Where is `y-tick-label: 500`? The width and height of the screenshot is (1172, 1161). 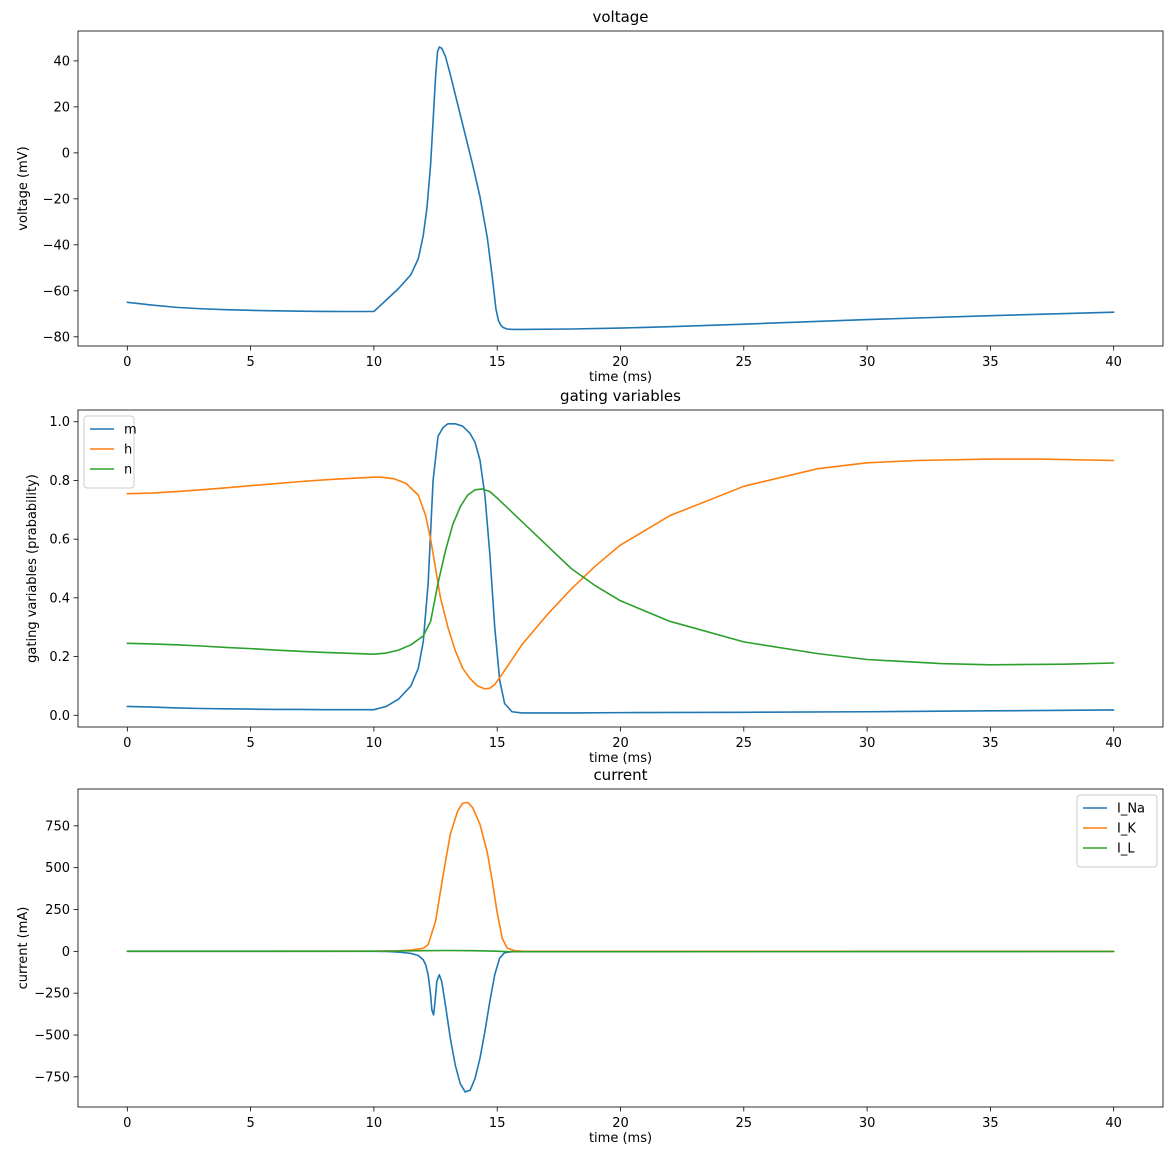
y-tick-label: 500 is located at coordinates (57, 868).